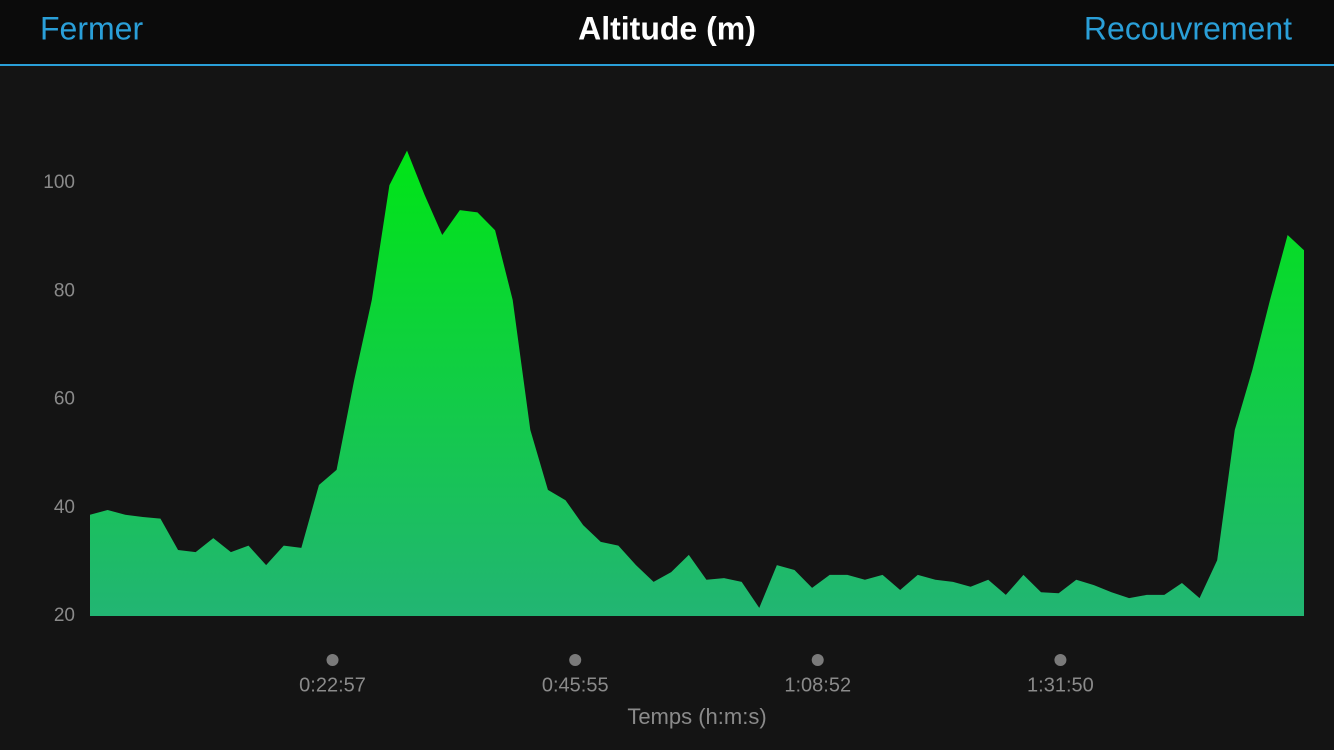 The image size is (1334, 750). I want to click on y-tick-label: 100, so click(59, 182).